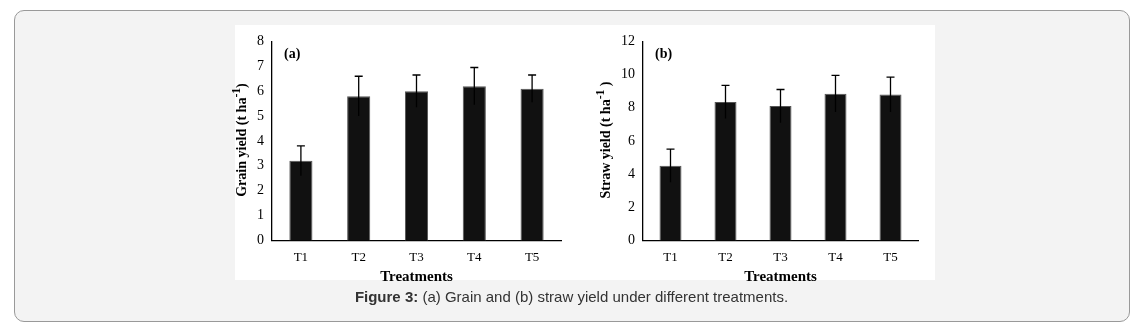 This screenshot has width=1143, height=332. Describe the element at coordinates (628, 41) in the screenshot. I see `y-tick-label: 12` at that location.